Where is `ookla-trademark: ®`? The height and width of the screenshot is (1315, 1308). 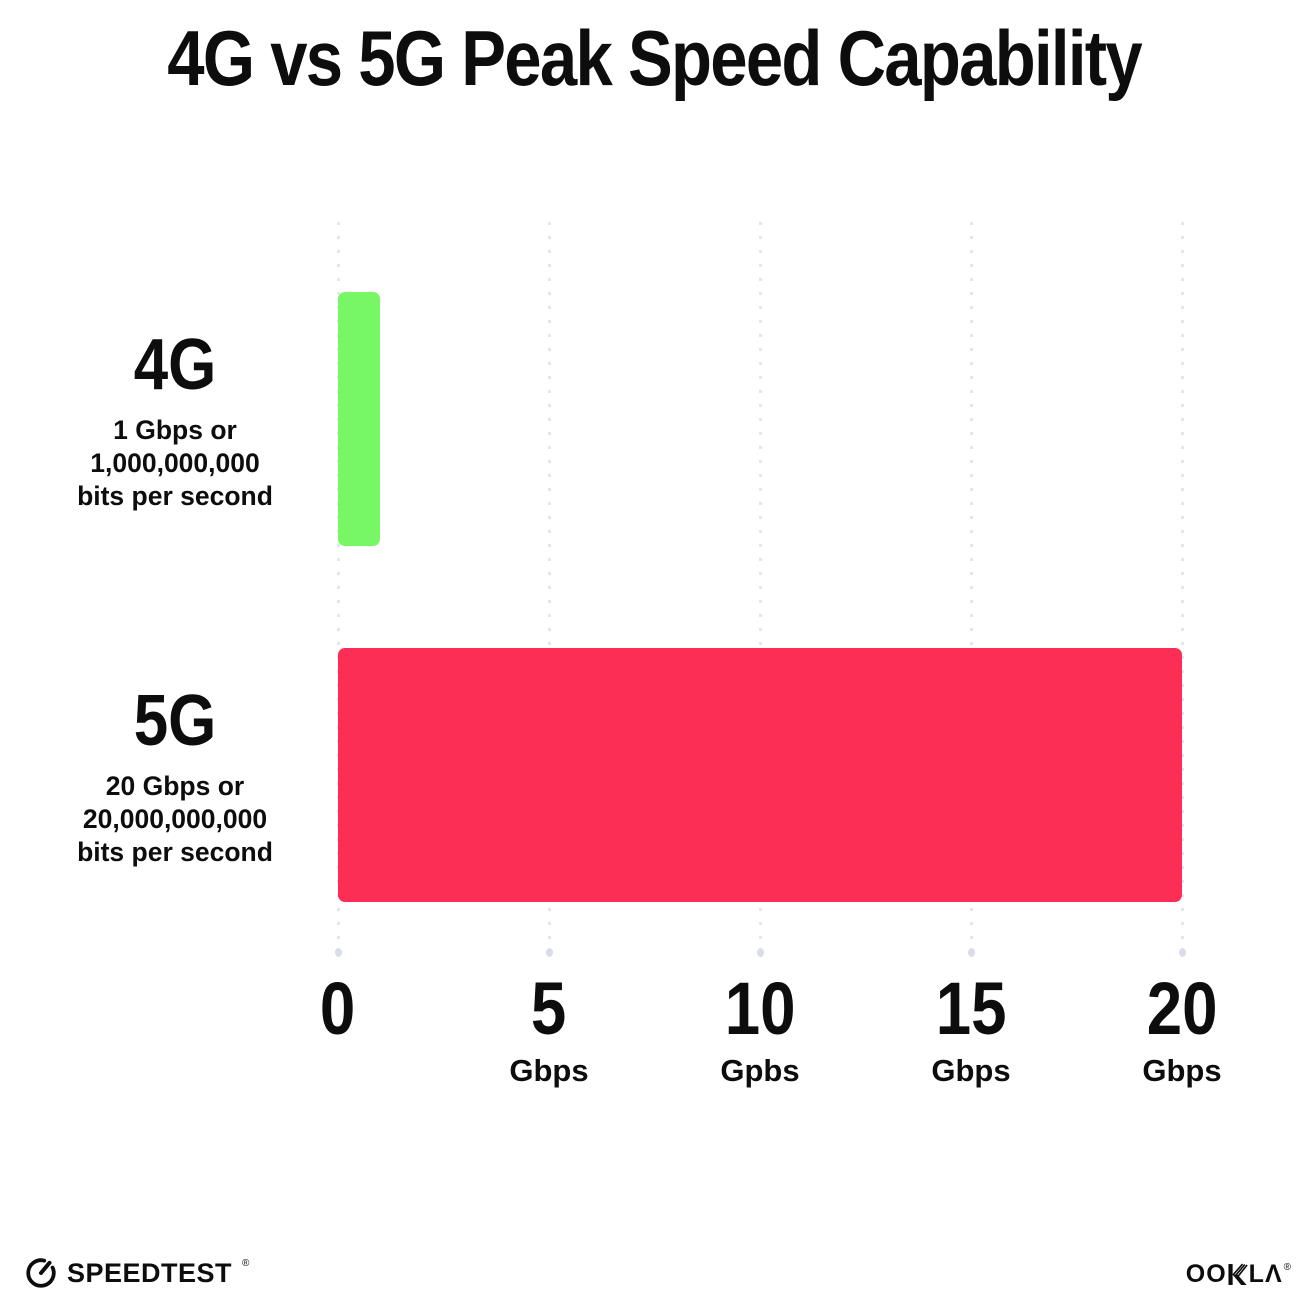
ookla-trademark: ® is located at coordinates (1287, 1267).